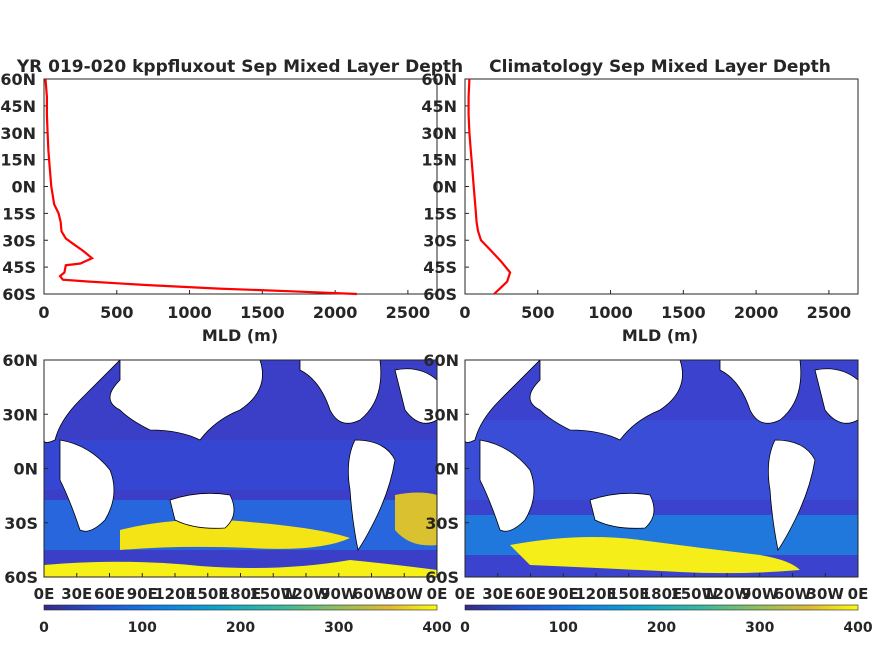 The height and width of the screenshot is (656, 875). I want to click on left-profile-x-ticks: 0 500 1000 1500 2000 2500, so click(234, 306).